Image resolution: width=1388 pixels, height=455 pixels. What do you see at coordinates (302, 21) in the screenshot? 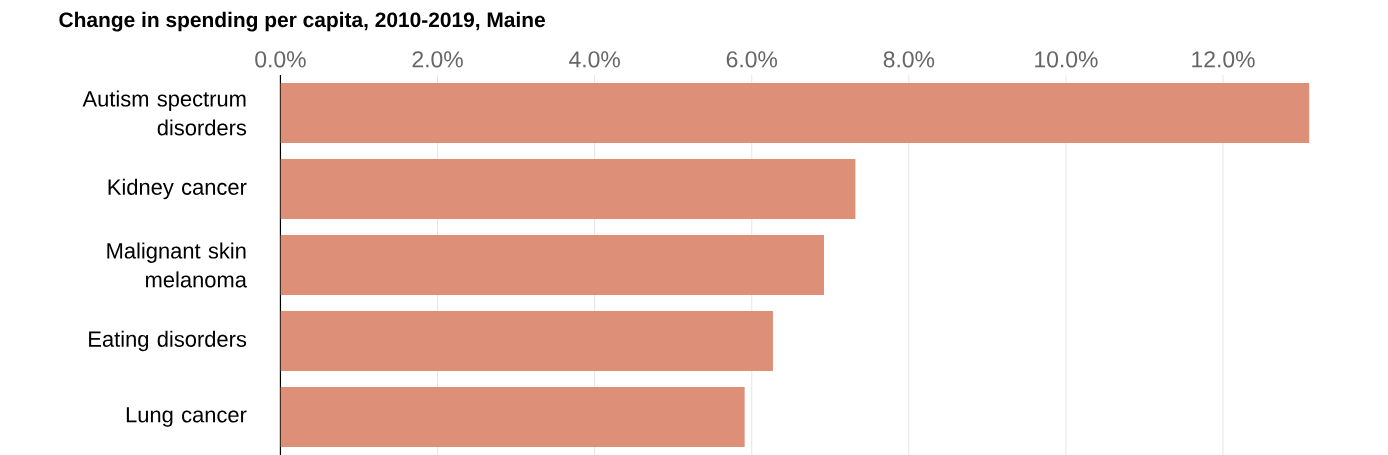
I see `chart-title: Change in spending per capita, 2010-2019, Maine` at bounding box center [302, 21].